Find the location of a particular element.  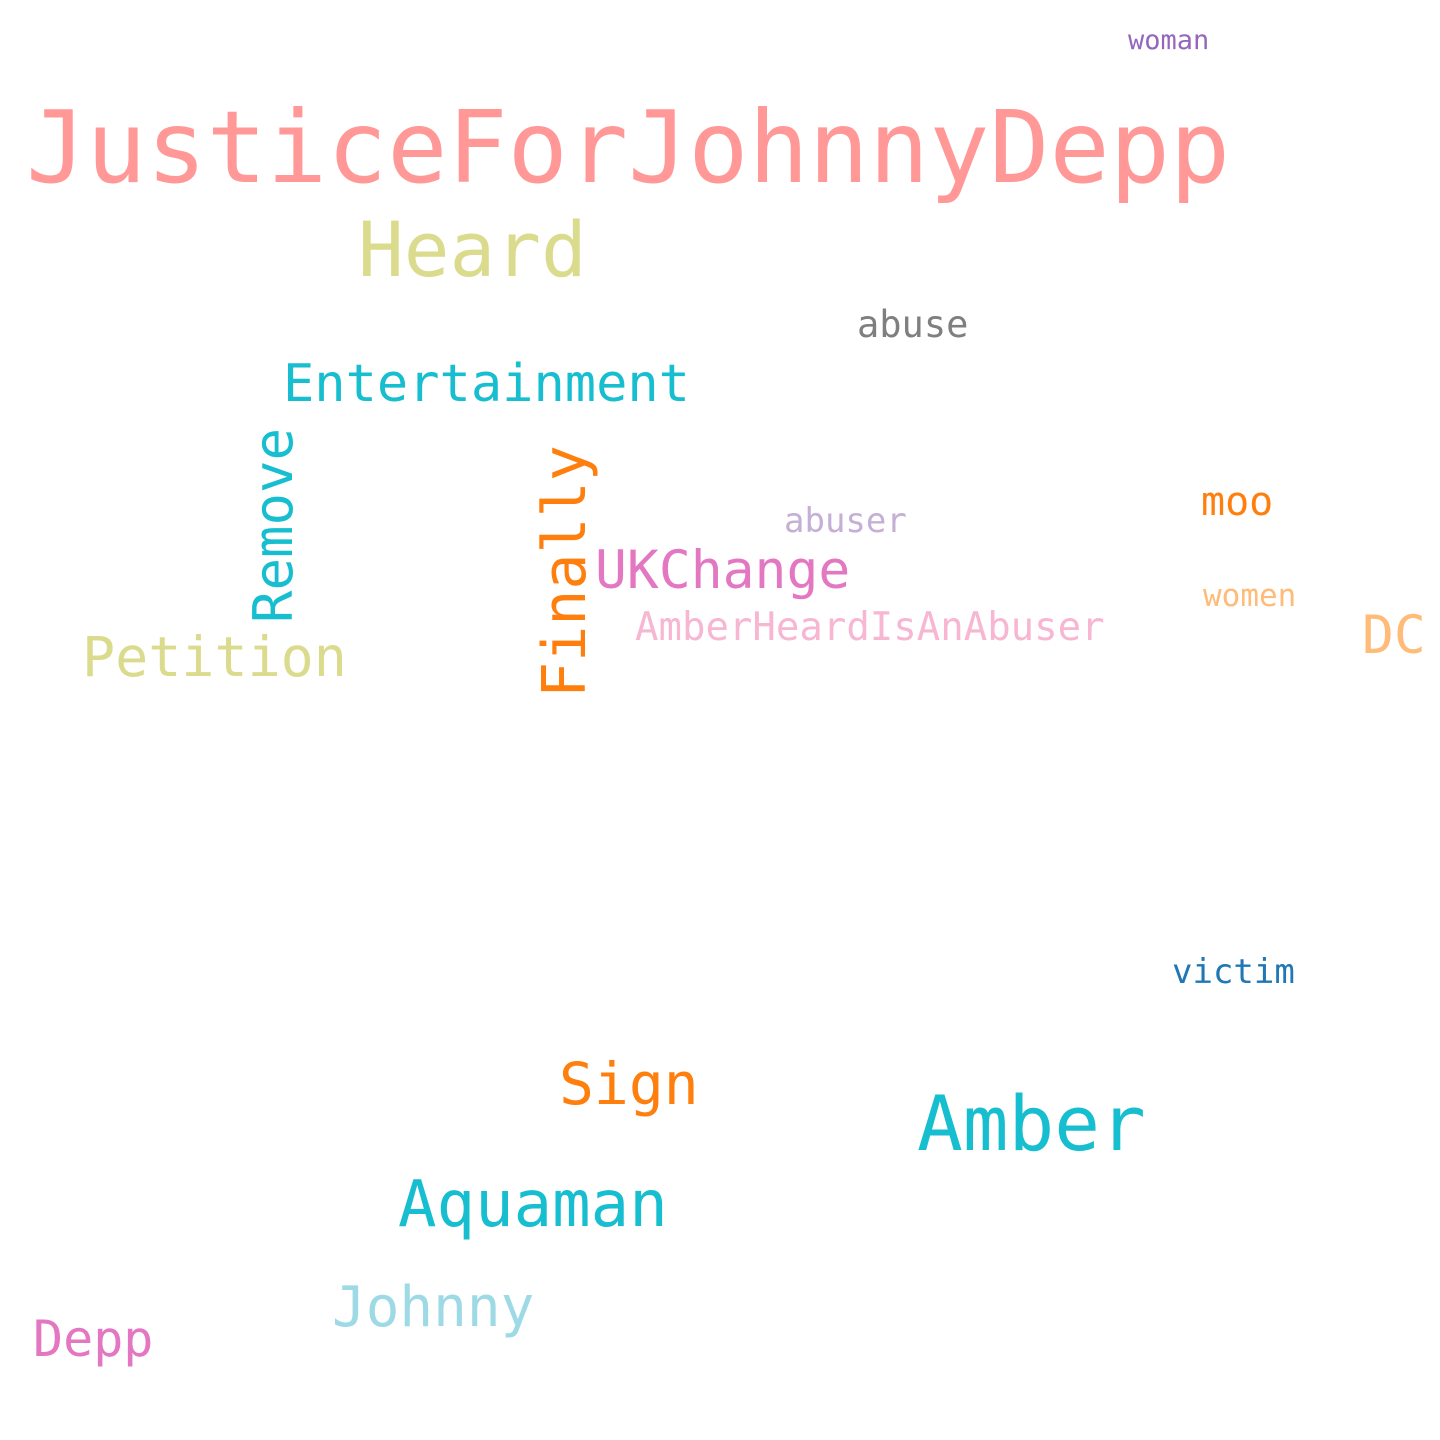

word-dc: DC is located at coordinates (1394, 635).